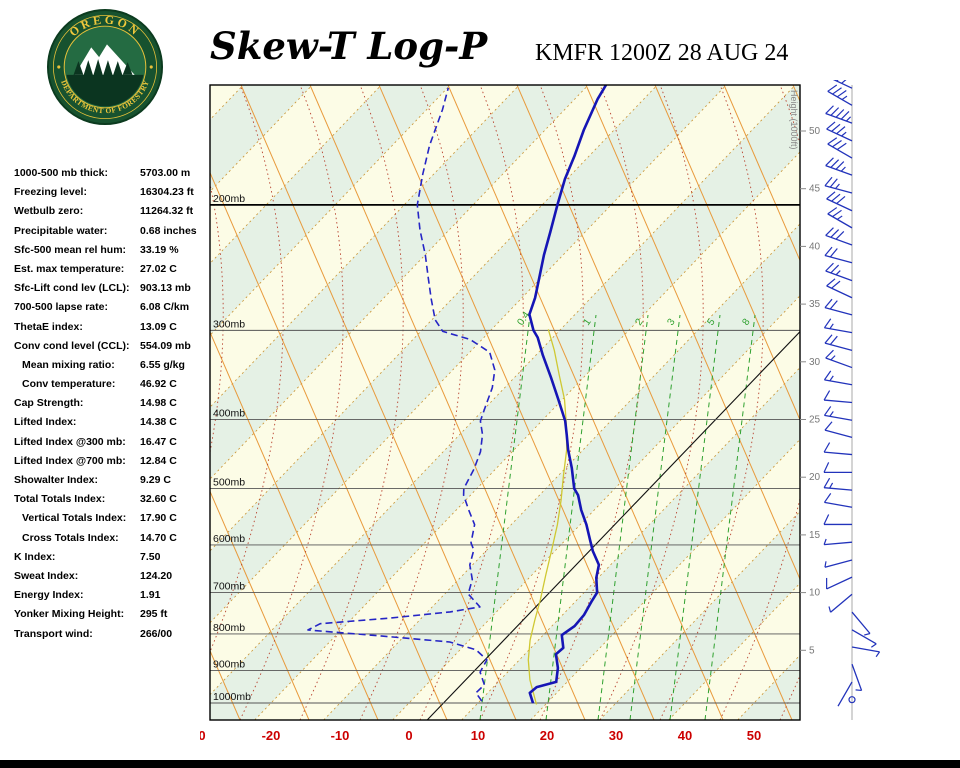 This screenshot has width=960, height=768. What do you see at coordinates (158, 518) in the screenshot?
I see `stat-value: 17.90 C` at bounding box center [158, 518].